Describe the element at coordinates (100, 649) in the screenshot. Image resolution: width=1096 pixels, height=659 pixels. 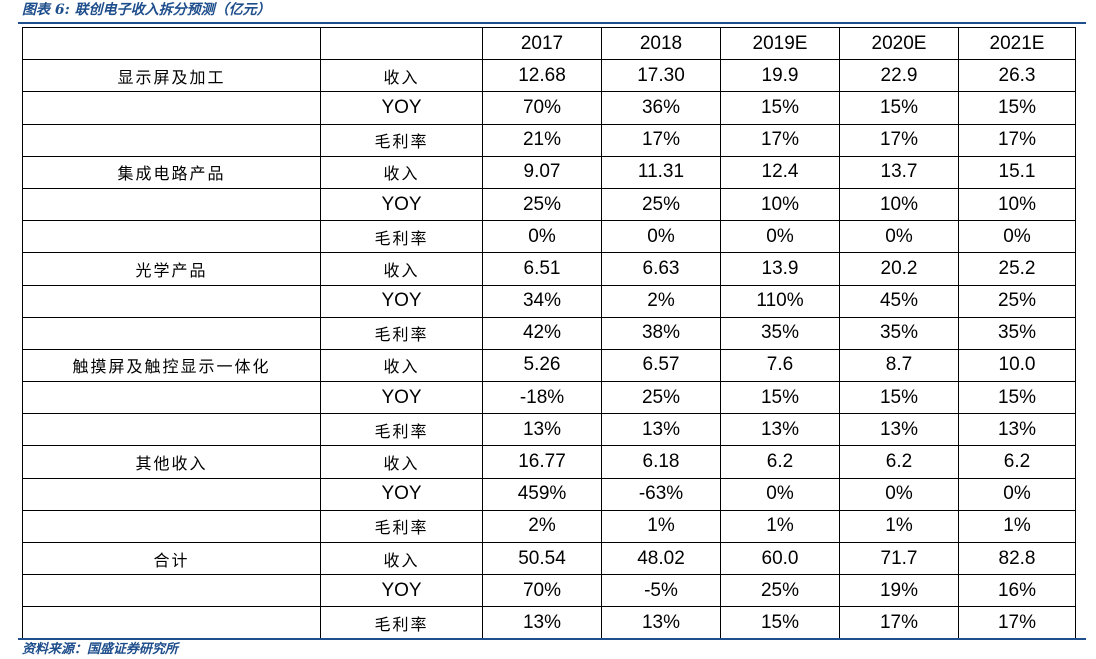
I see `source-note: 资料来源：国盛证券研究所` at that location.